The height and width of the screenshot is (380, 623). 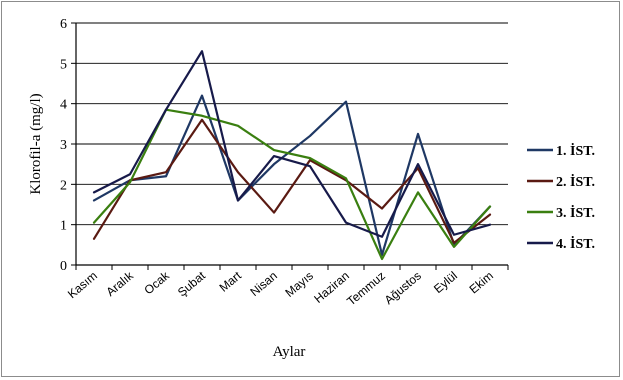 I want to click on x-axis-title: Aylar, so click(x=289, y=352).